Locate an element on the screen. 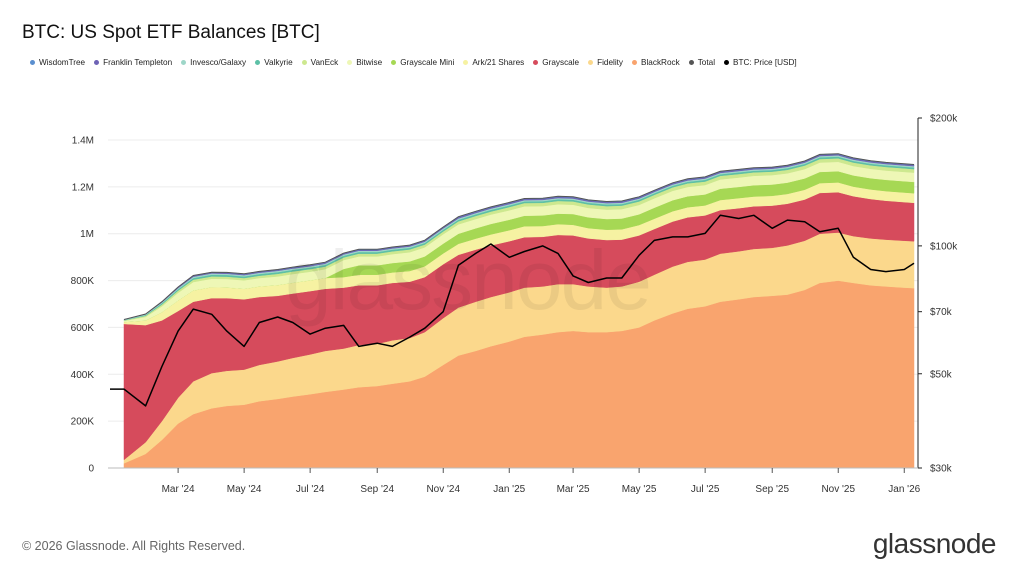  legend-label: BlackRock is located at coordinates (660, 62).